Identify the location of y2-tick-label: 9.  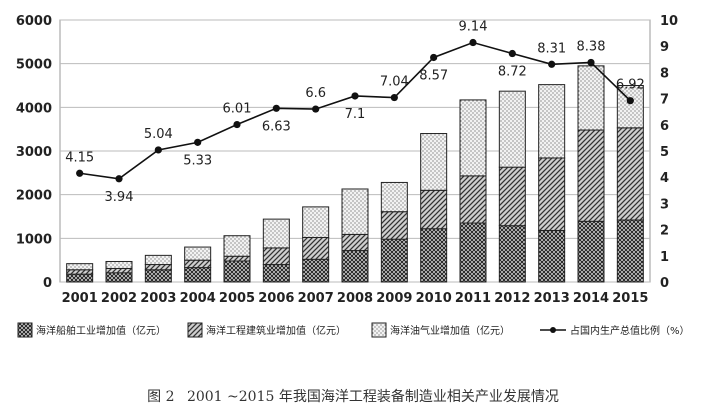
(664, 47).